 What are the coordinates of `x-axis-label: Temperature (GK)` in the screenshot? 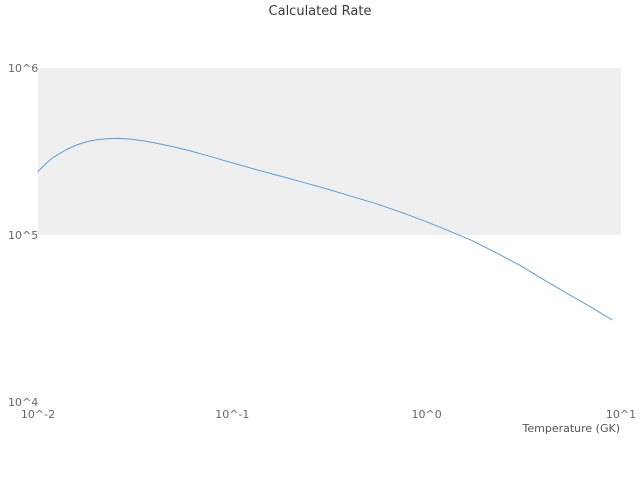 It's located at (571, 428).